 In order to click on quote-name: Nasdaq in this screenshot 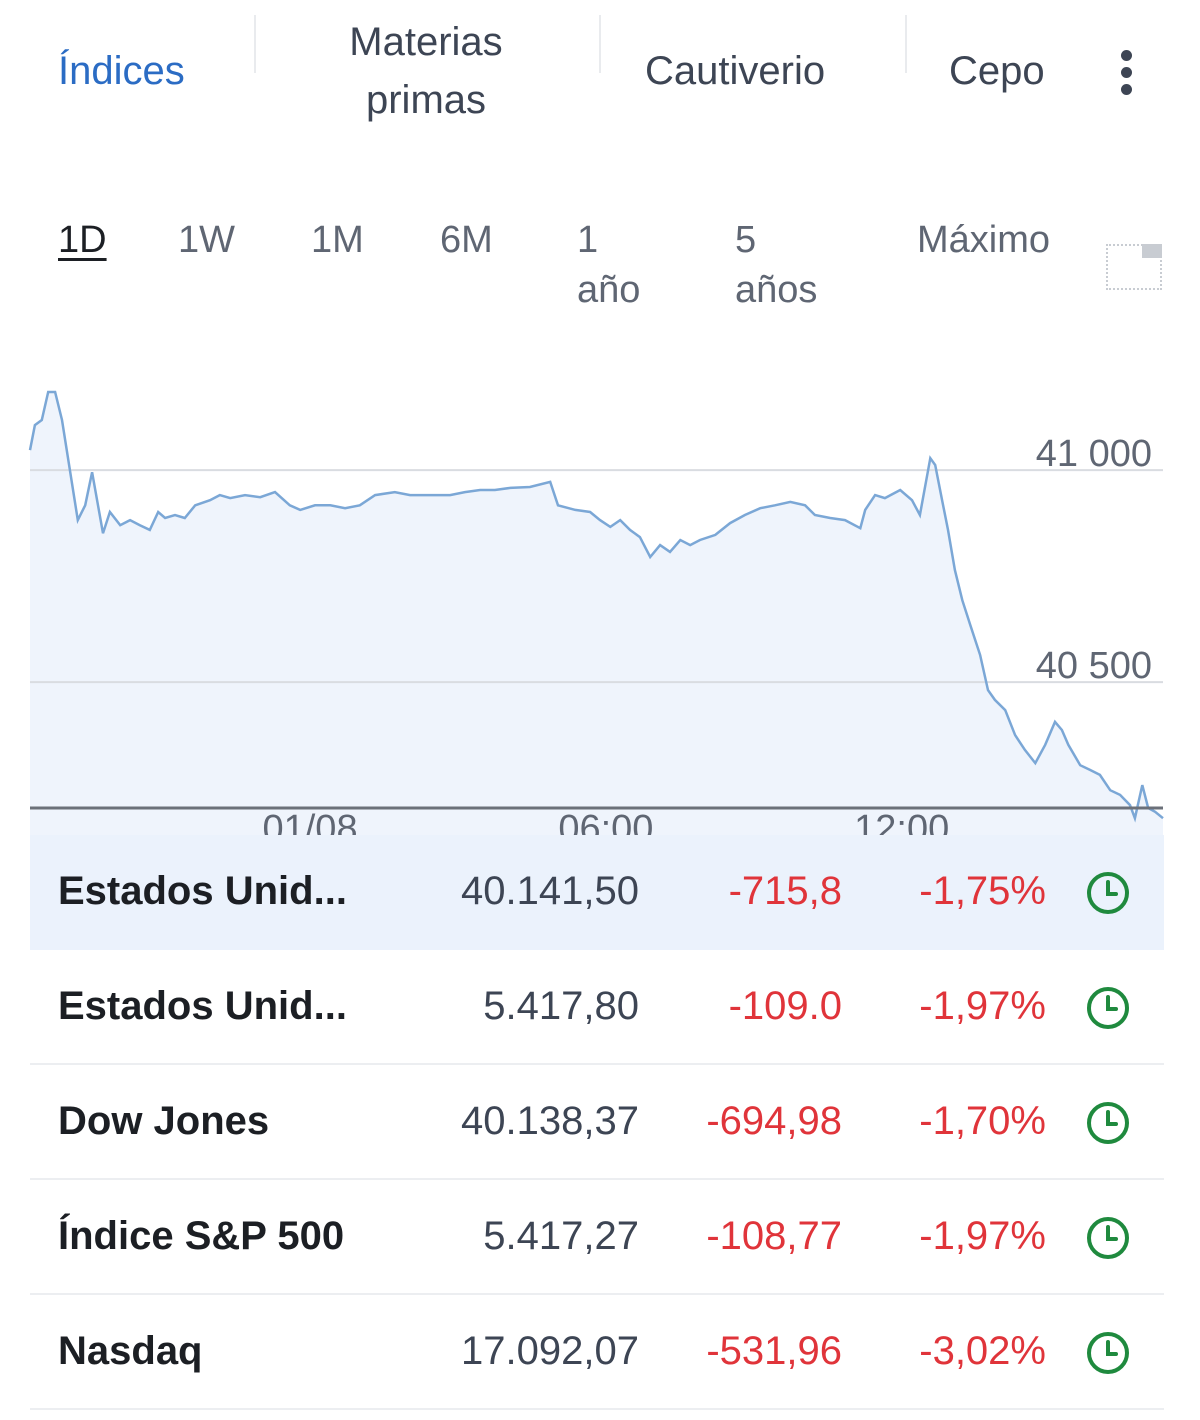, I will do `click(130, 1351)`.